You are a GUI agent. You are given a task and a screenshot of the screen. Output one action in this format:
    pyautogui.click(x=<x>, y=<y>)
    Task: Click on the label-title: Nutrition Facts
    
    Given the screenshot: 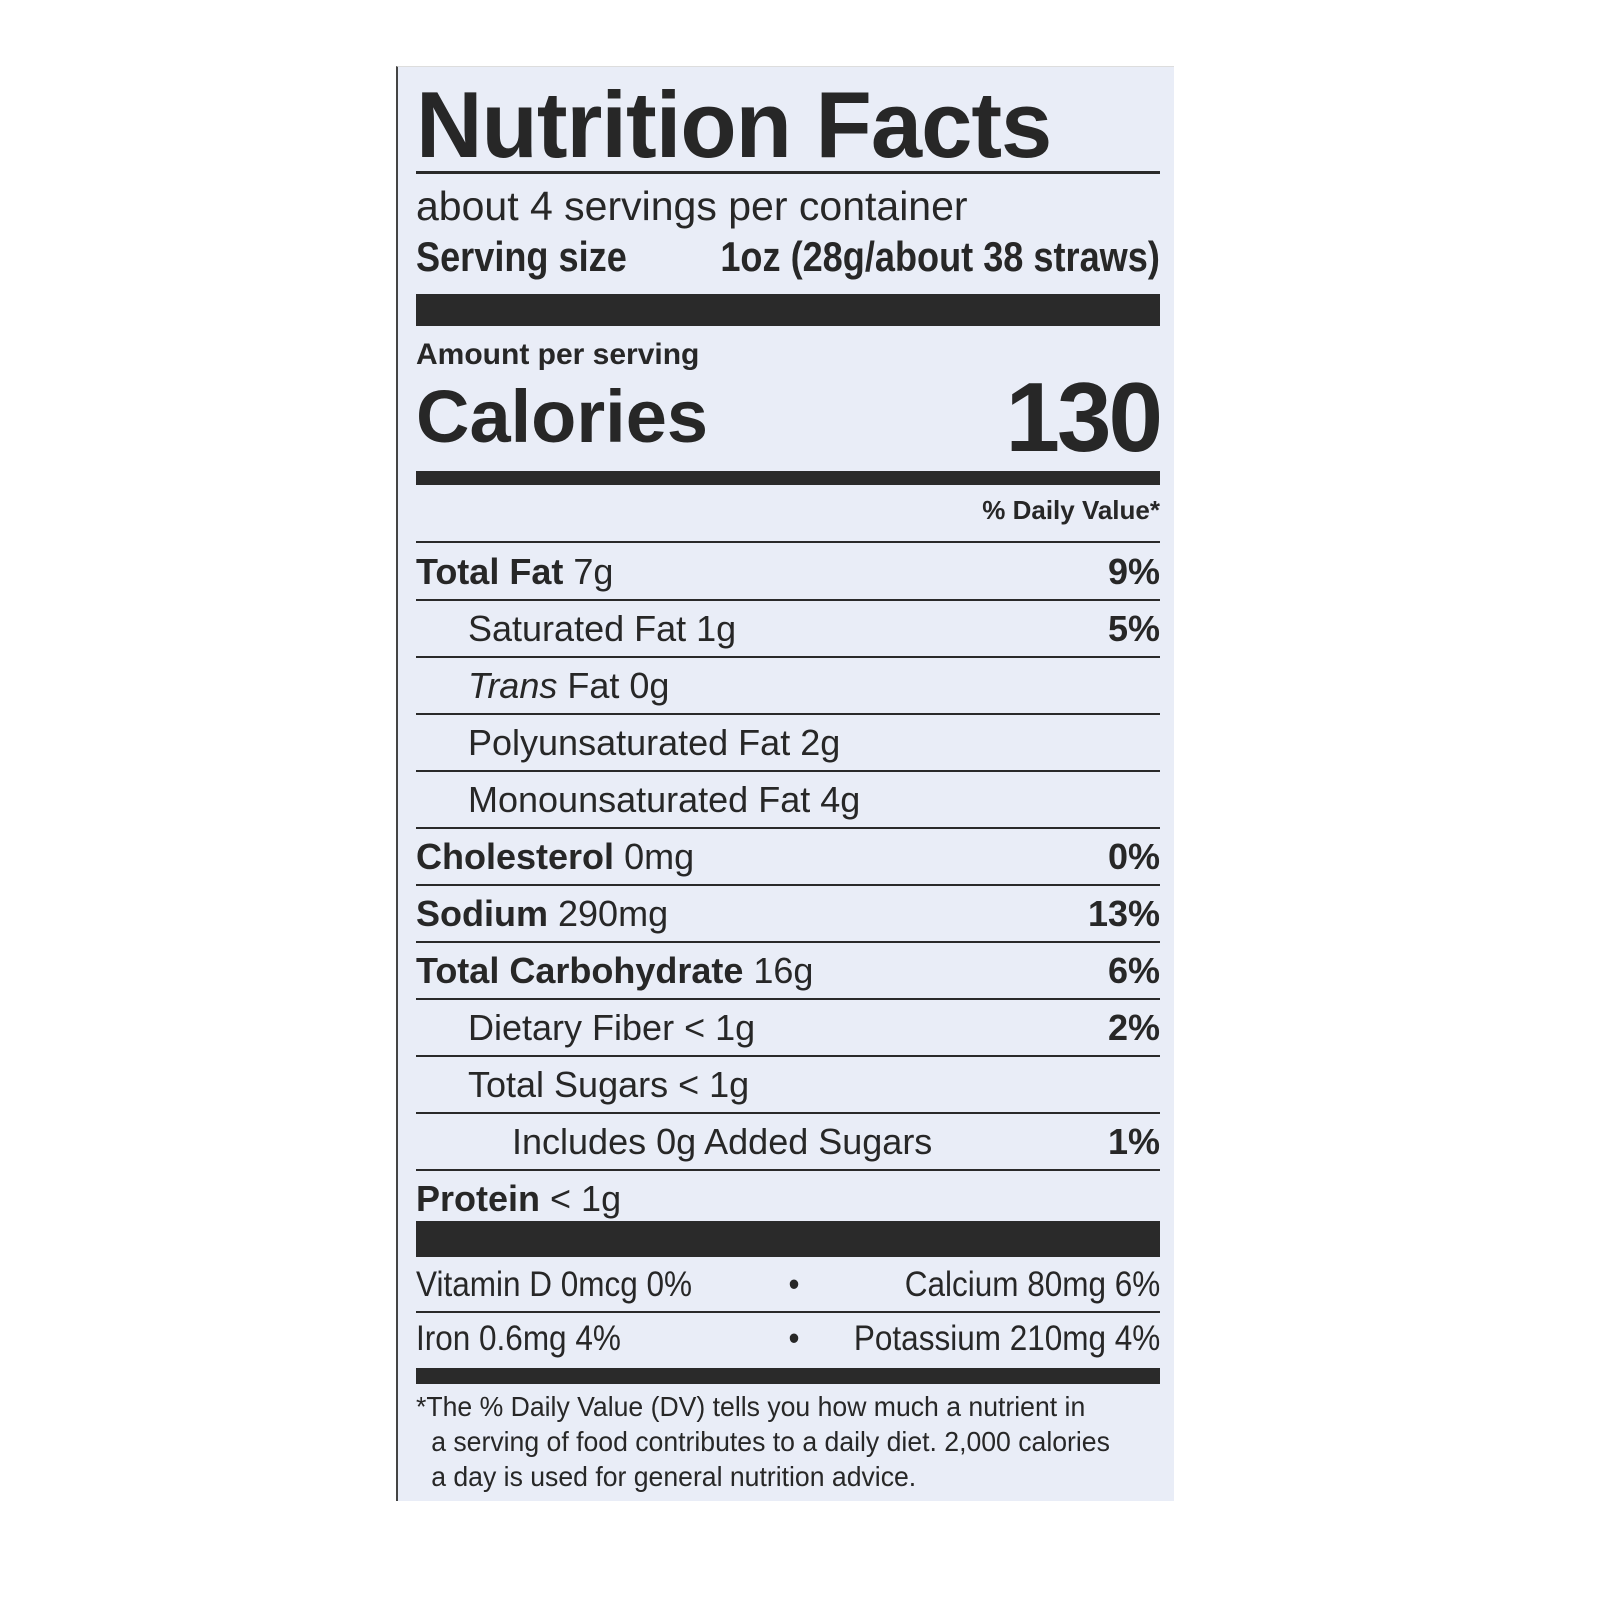 What is the action you would take?
    pyautogui.click(x=734, y=124)
    